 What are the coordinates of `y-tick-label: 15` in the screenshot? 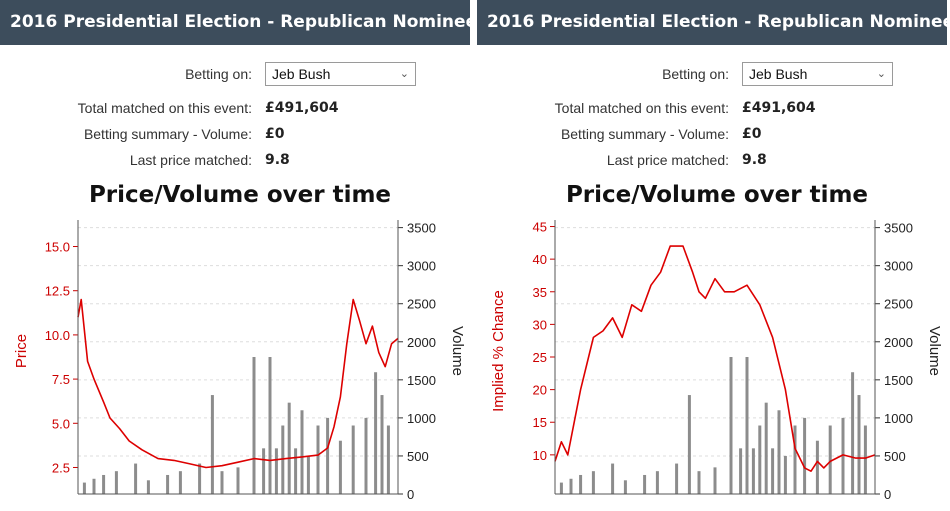 It's located at (540, 422).